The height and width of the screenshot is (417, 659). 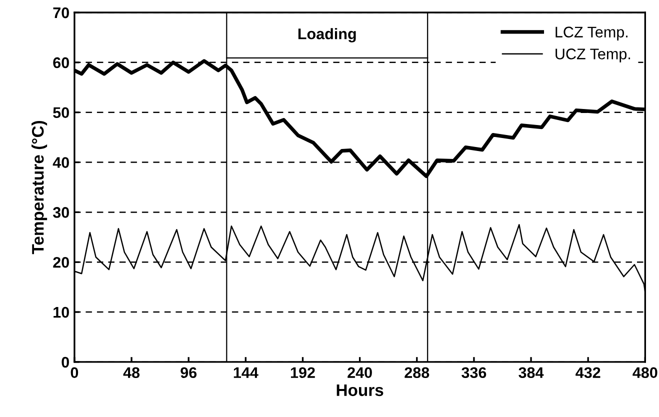 What do you see at coordinates (593, 55) in the screenshot?
I see `legend-label: UCZ Temp.` at bounding box center [593, 55].